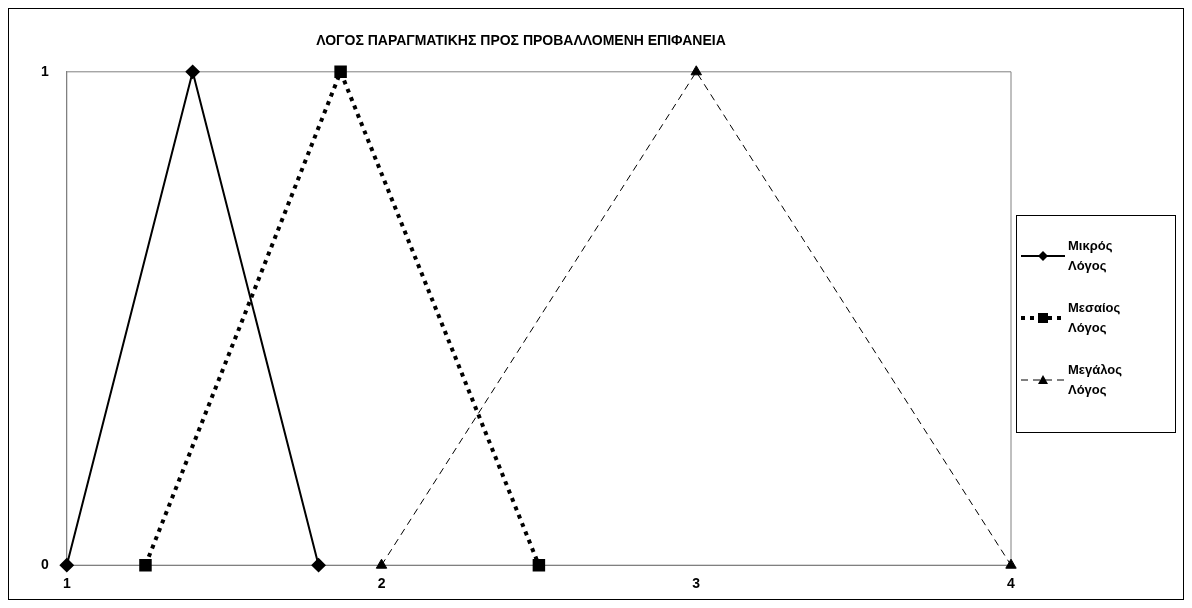 This screenshot has height=608, width=1192. I want to click on x-tick-label: 3, so click(696, 583).